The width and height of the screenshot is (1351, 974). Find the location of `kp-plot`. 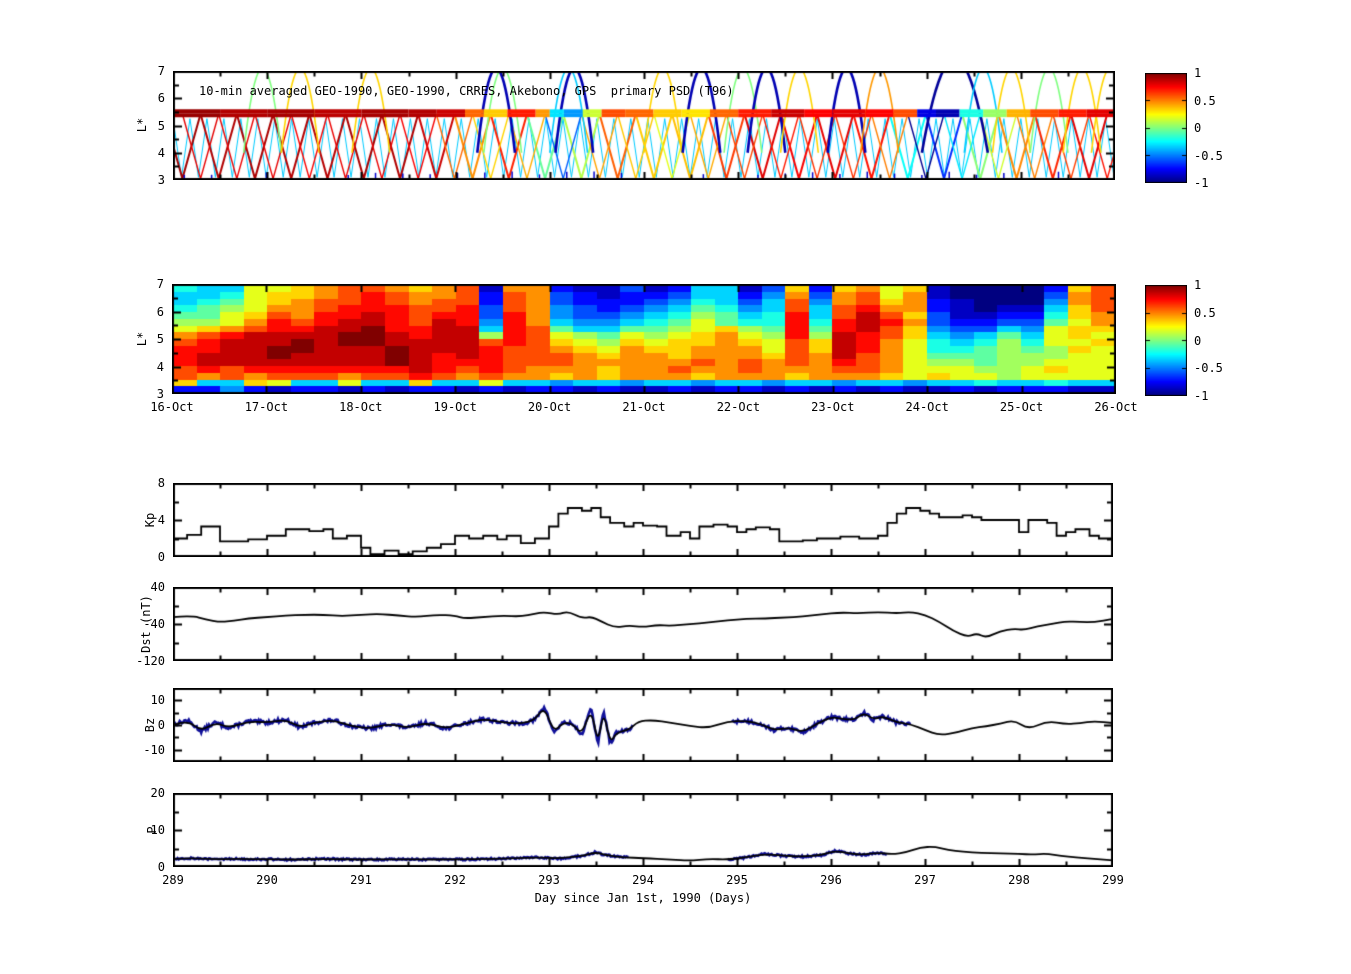

kp-plot is located at coordinates (643, 520).